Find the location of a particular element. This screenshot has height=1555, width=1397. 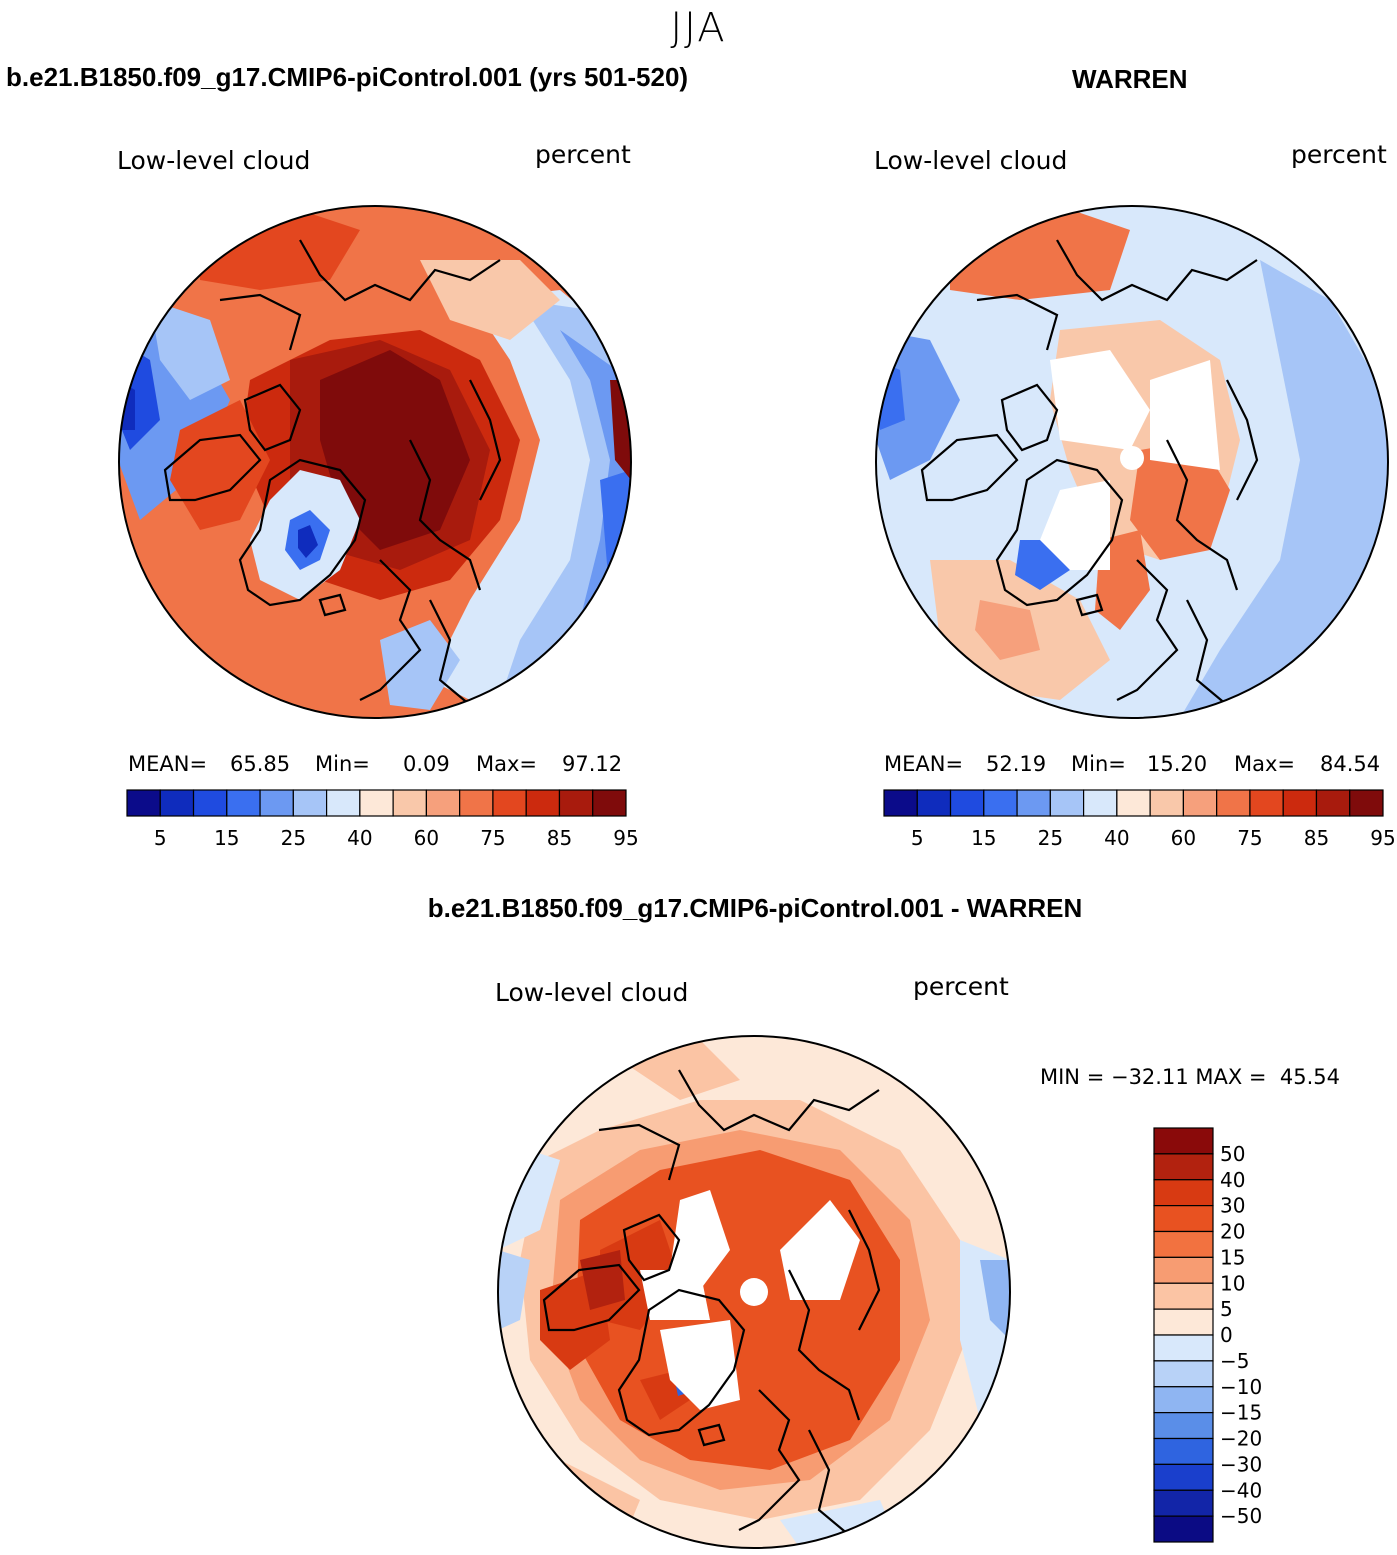

colorbar-model-tick-label: 5 is located at coordinates (160, 838).